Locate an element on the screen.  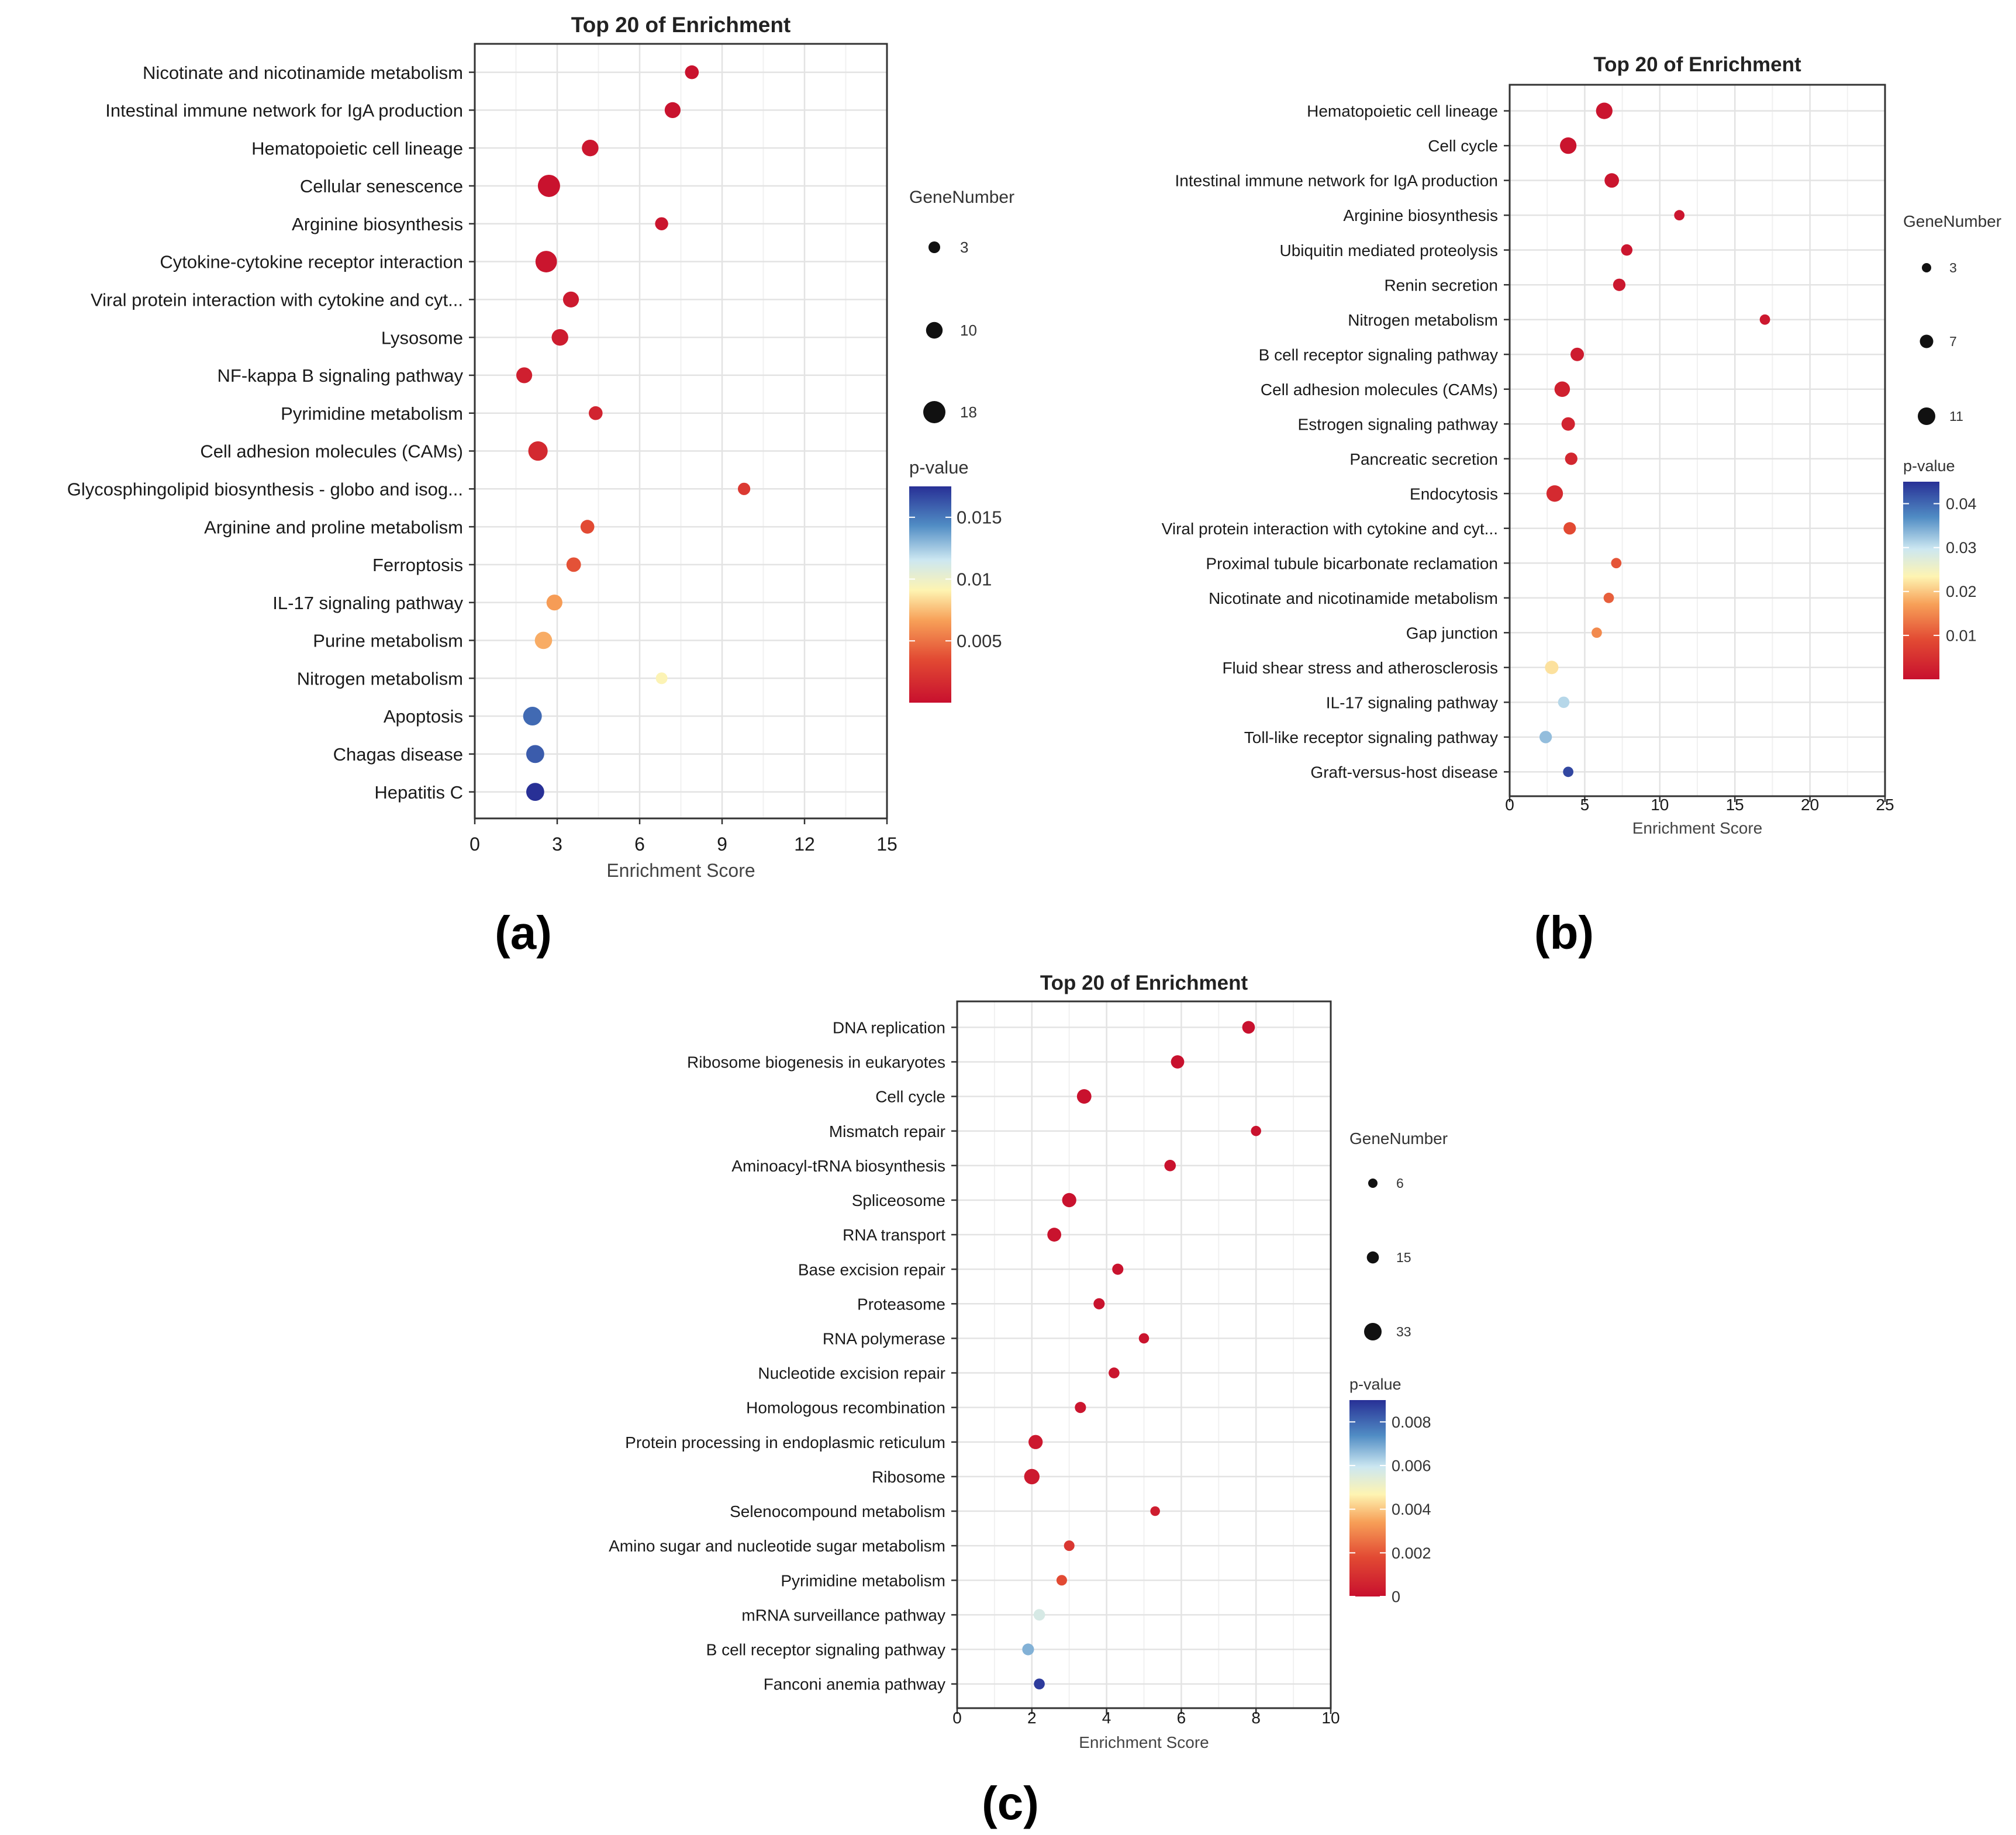
panel-label-c: (c) is located at coordinates (1010, 1803).